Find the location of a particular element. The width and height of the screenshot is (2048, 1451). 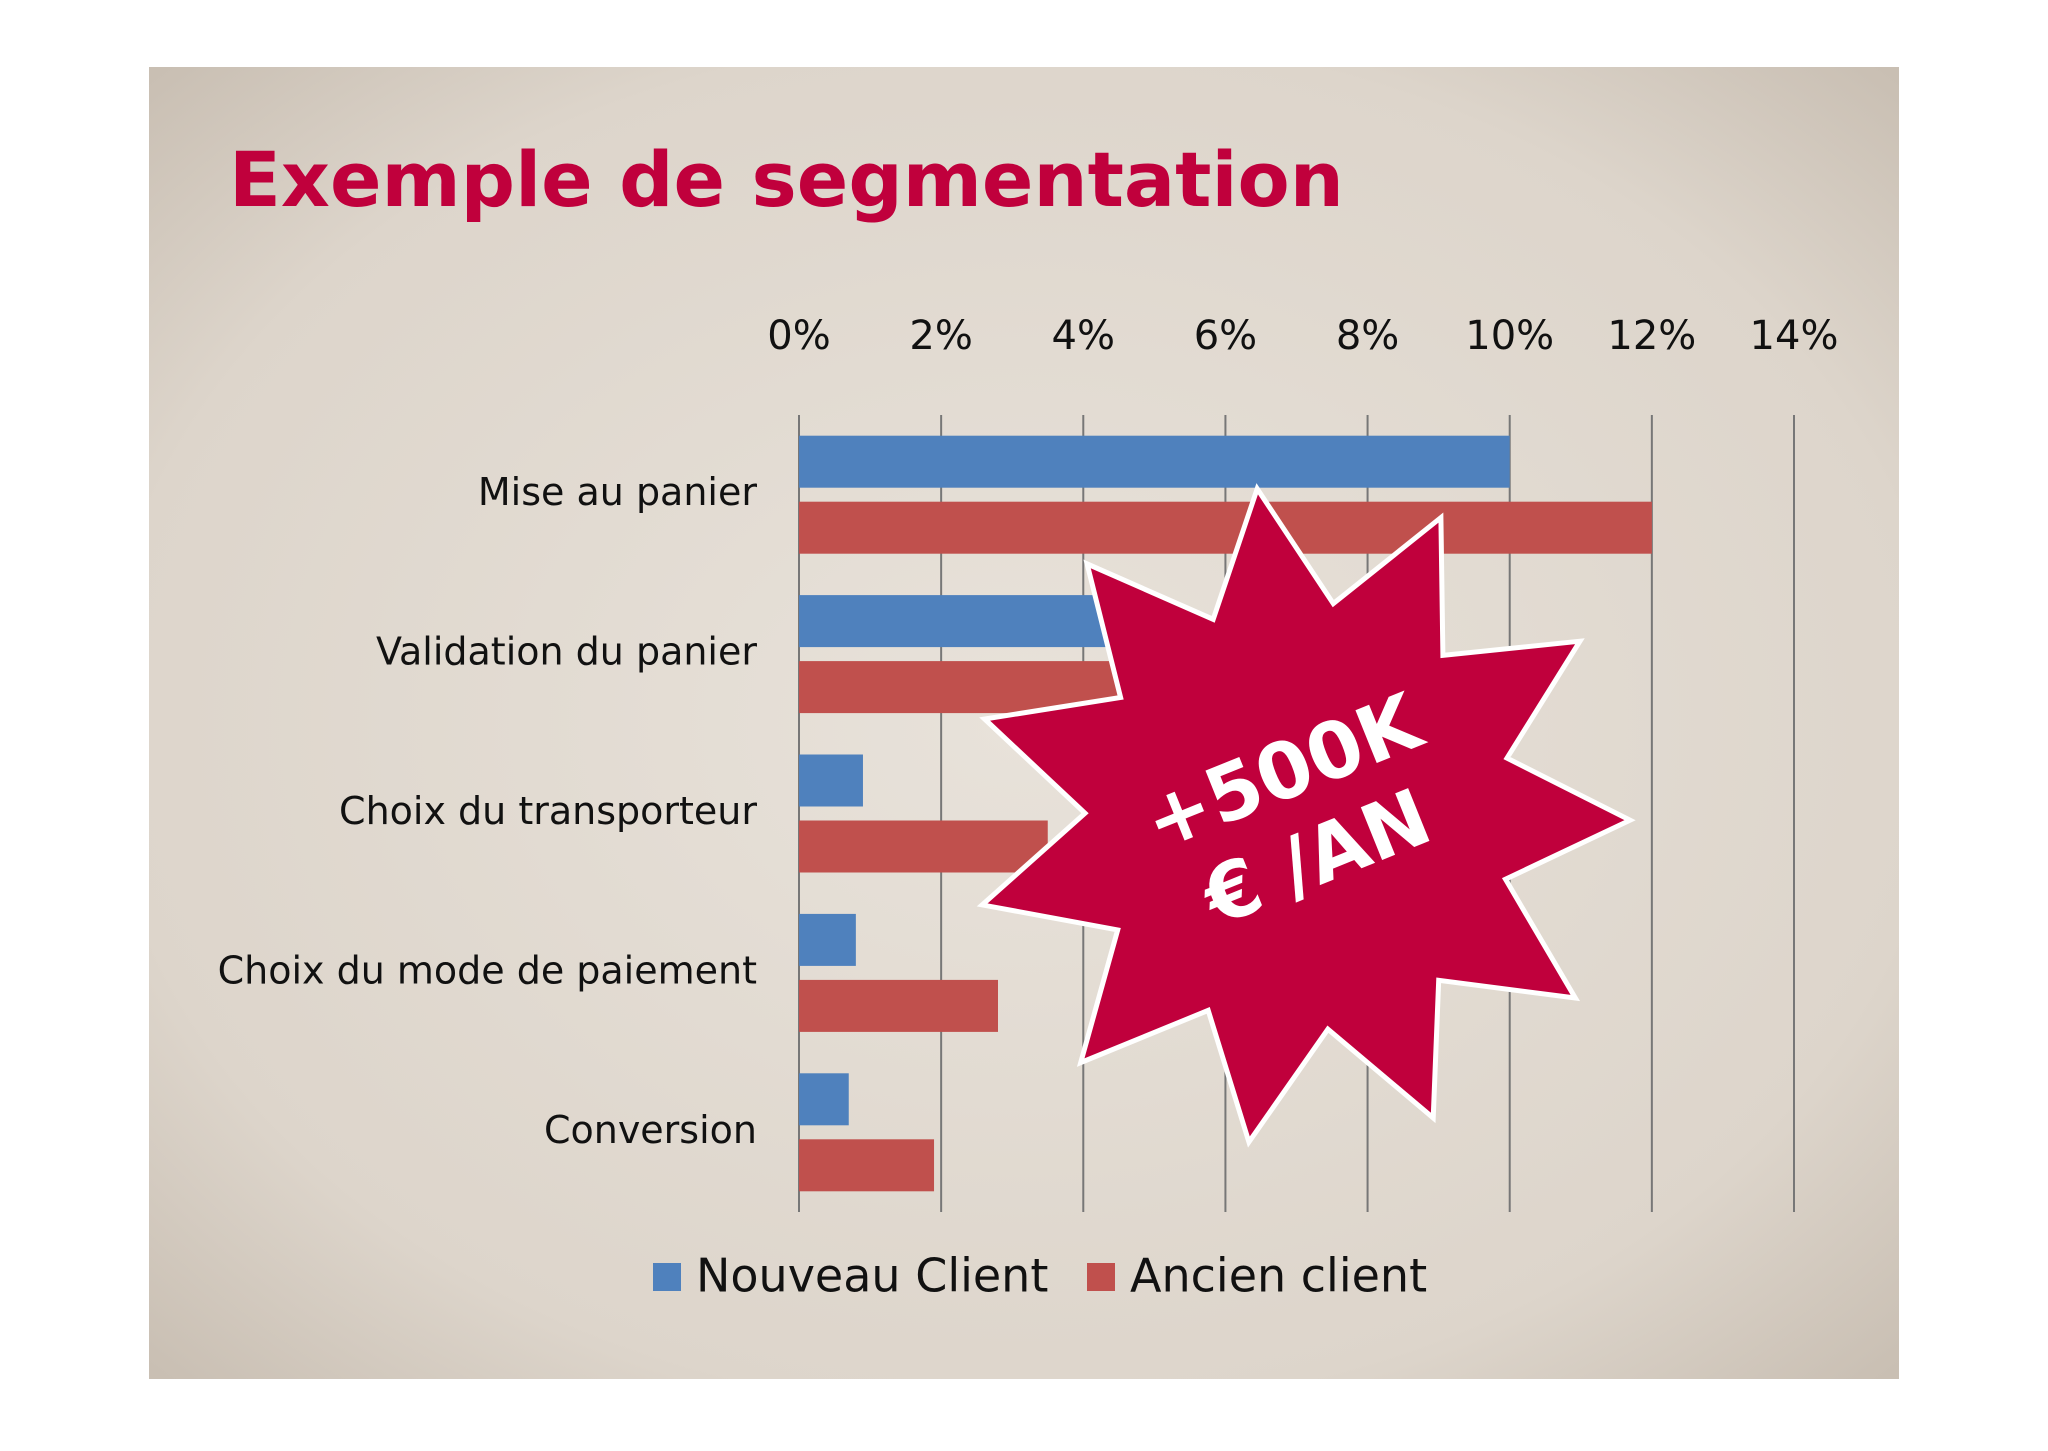

y-tick-label: Choix du mode de paiement is located at coordinates (487, 970).